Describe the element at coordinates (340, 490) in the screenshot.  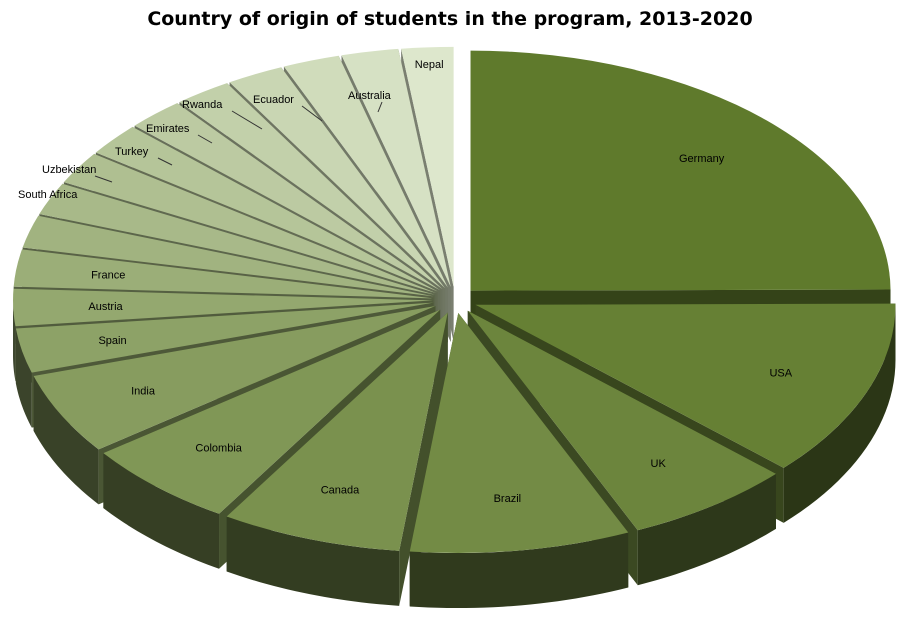
I see `slice-label-canada: Canada` at that location.